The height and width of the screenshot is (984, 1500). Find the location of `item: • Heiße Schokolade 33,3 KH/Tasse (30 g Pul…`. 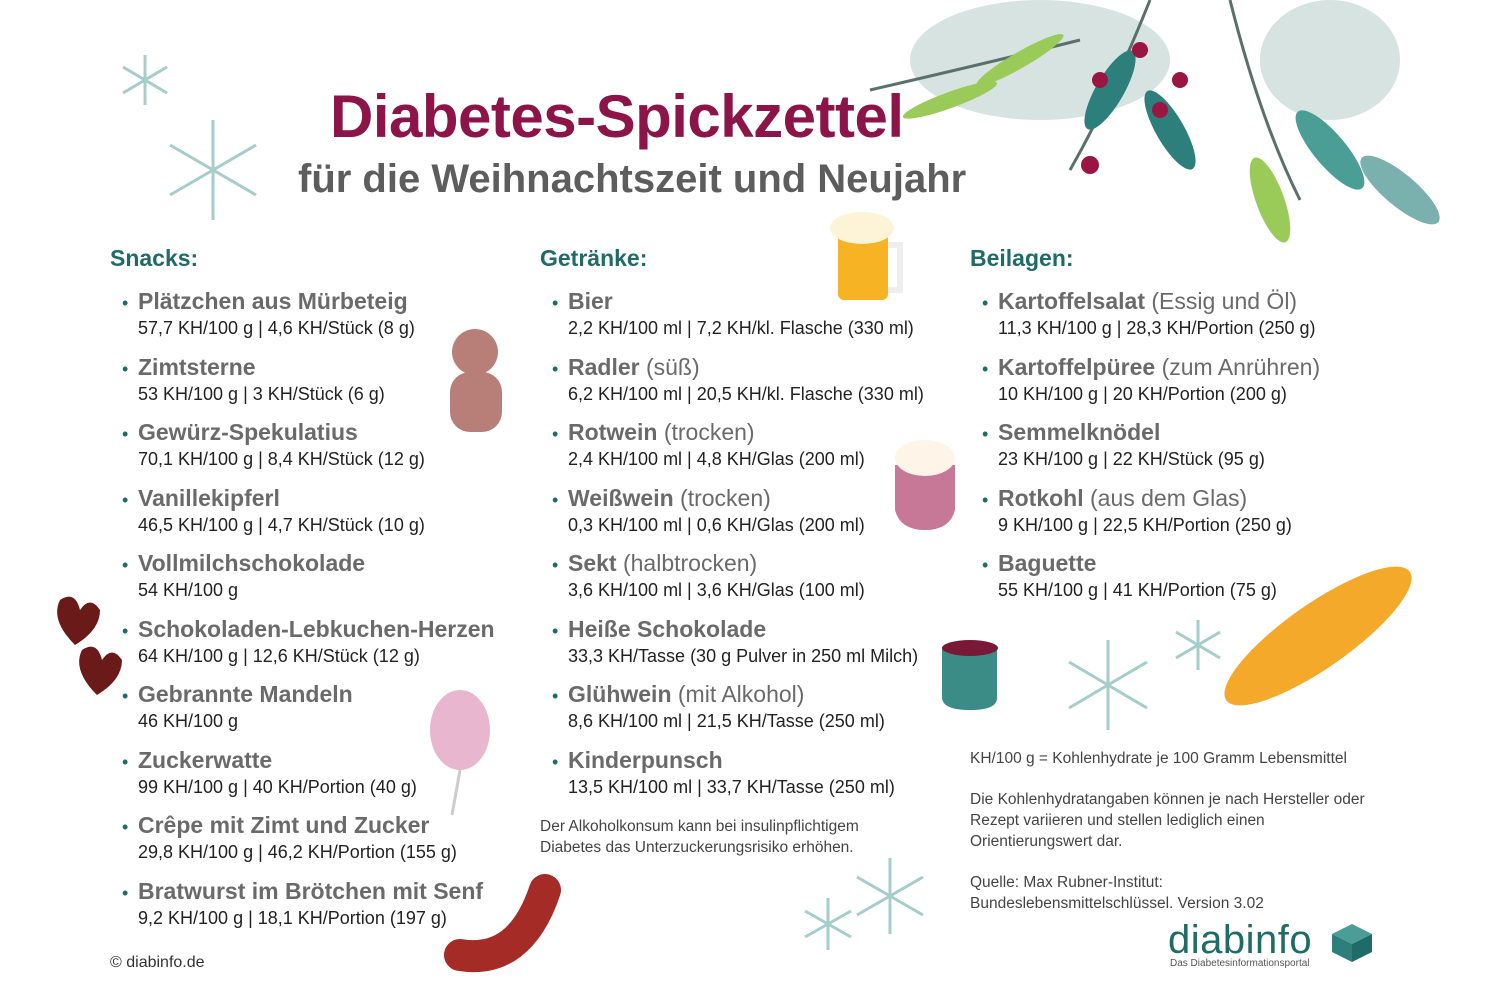

item: • Heiße Schokolade 33,3 KH/Tasse (30 g Pul… is located at coordinates (735, 641).